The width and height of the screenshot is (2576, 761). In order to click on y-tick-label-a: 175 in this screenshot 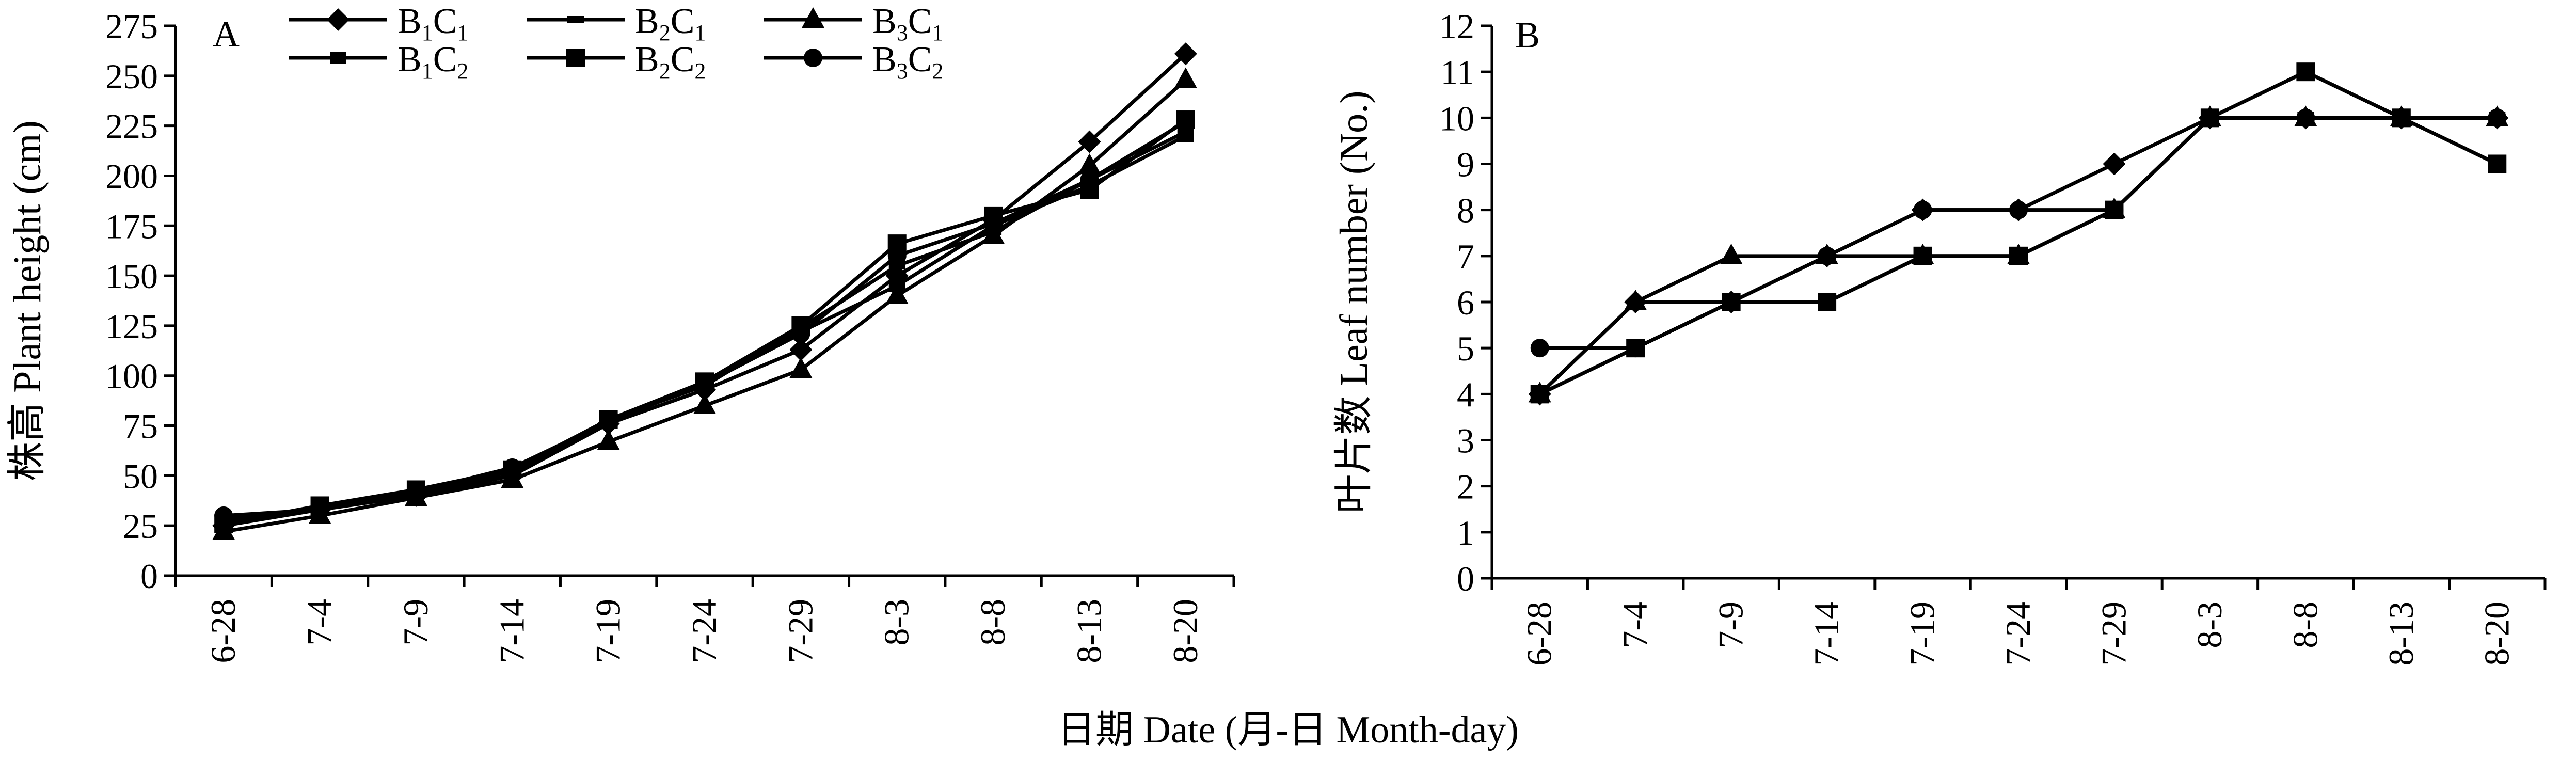, I will do `click(131, 227)`.